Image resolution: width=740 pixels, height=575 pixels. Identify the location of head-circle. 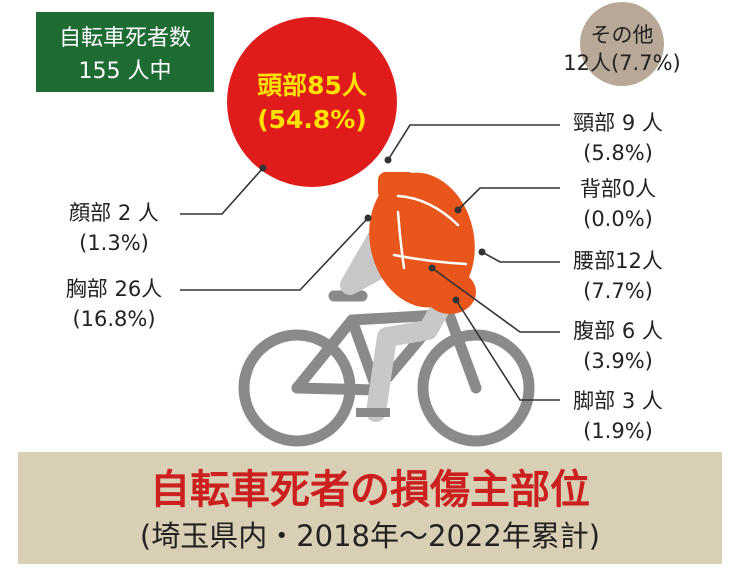
(312, 102).